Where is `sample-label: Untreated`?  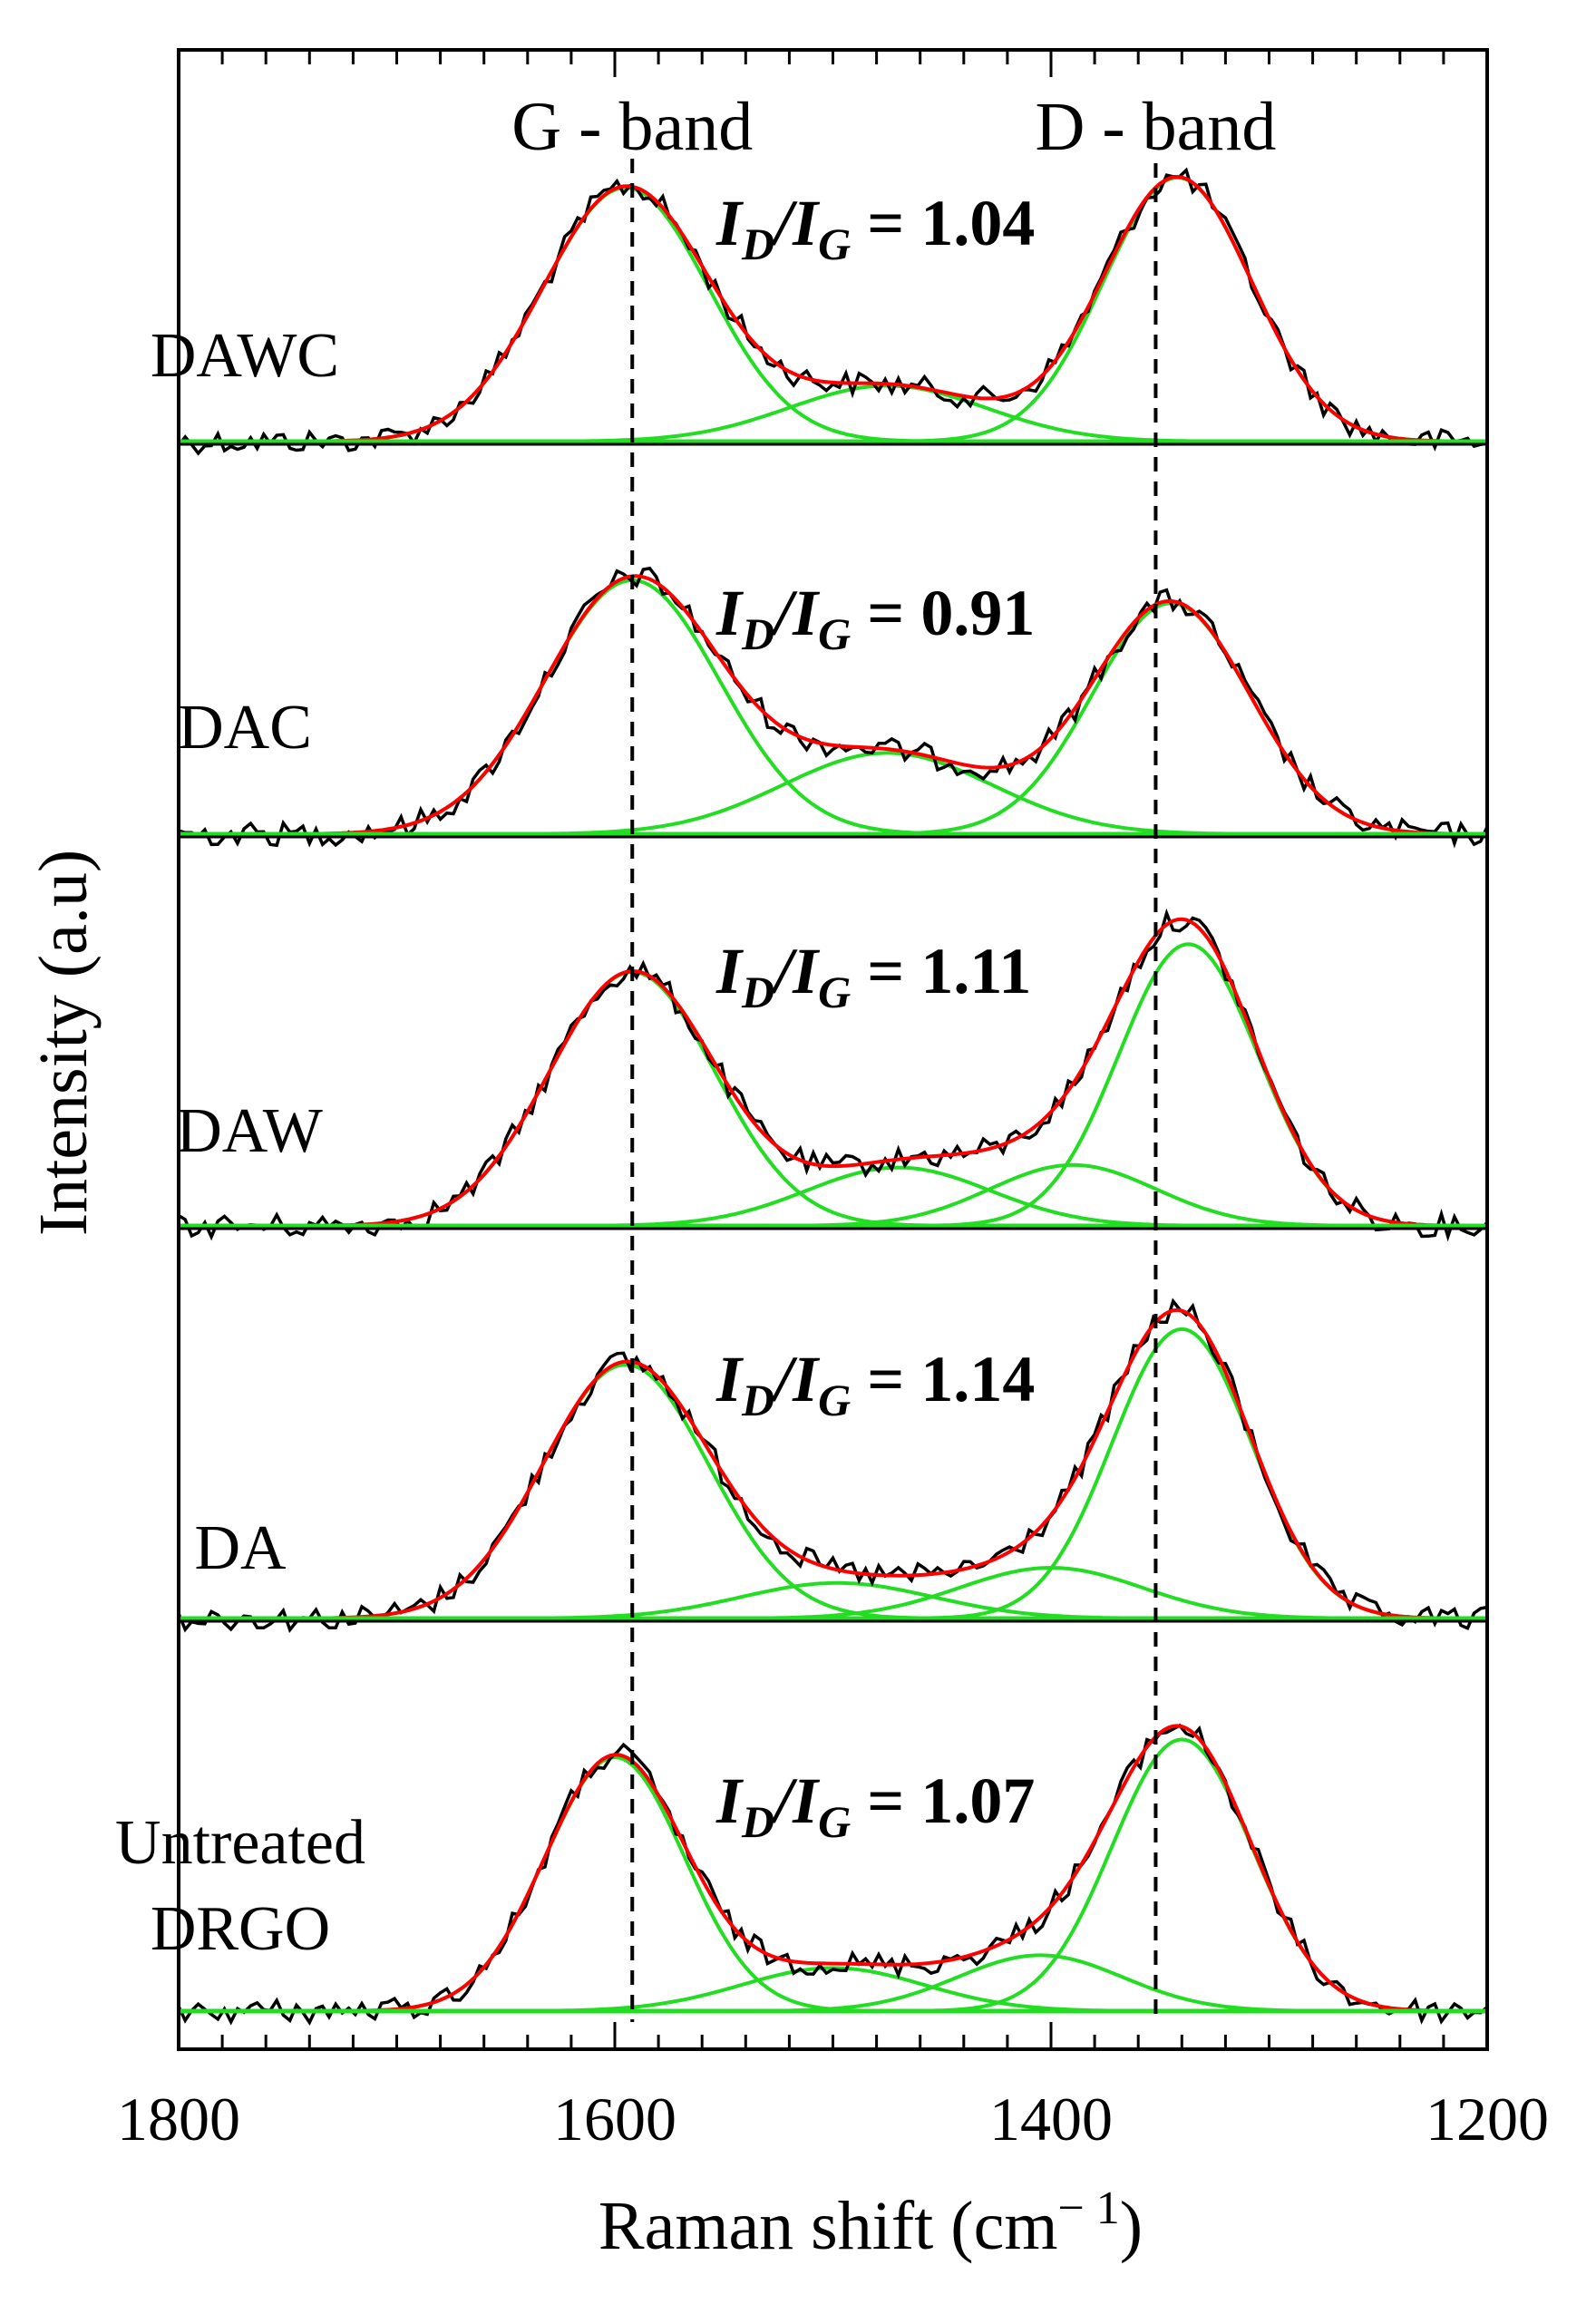 sample-label: Untreated is located at coordinates (240, 1843).